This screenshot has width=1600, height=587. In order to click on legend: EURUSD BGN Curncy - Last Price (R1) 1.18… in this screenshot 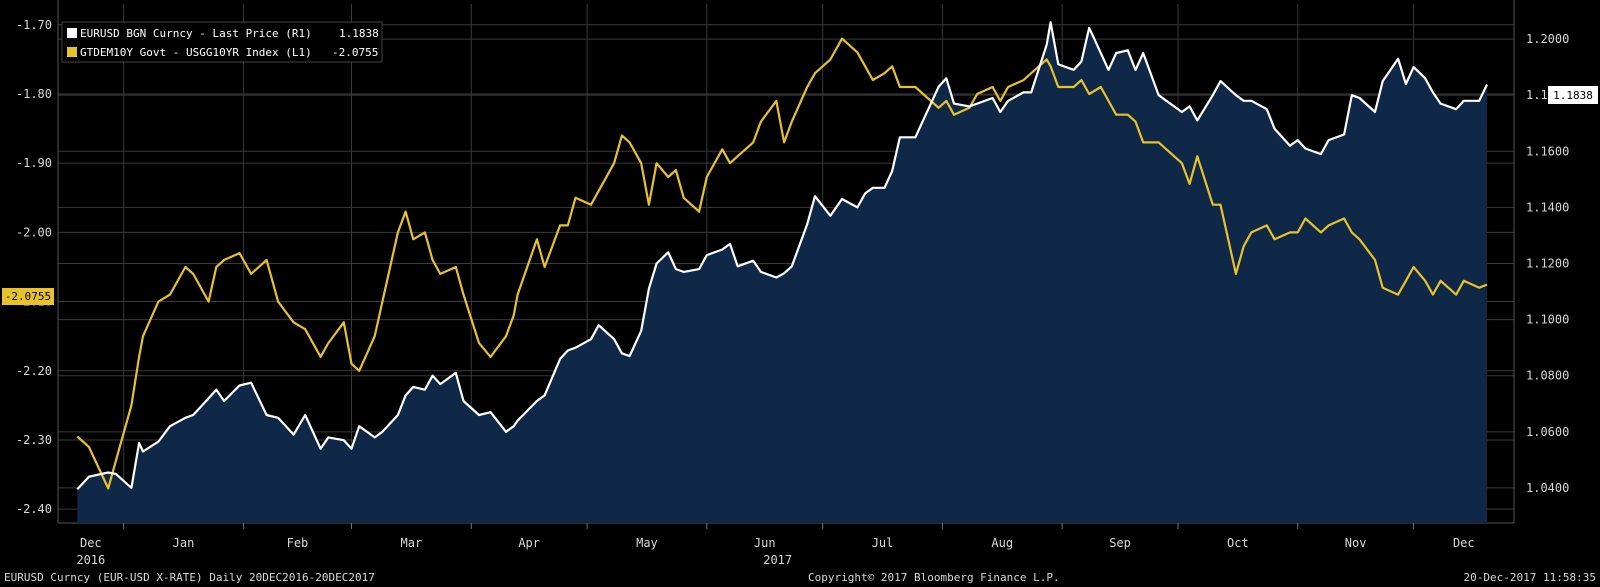, I will do `click(222, 42)`.